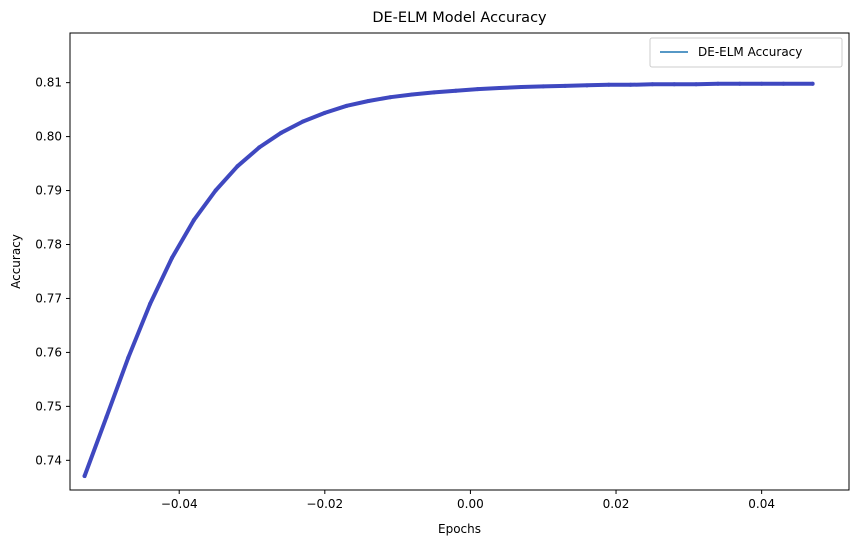 This screenshot has width=855, height=547. What do you see at coordinates (16, 261) in the screenshot?
I see `y-axis-label: Accuracy` at bounding box center [16, 261].